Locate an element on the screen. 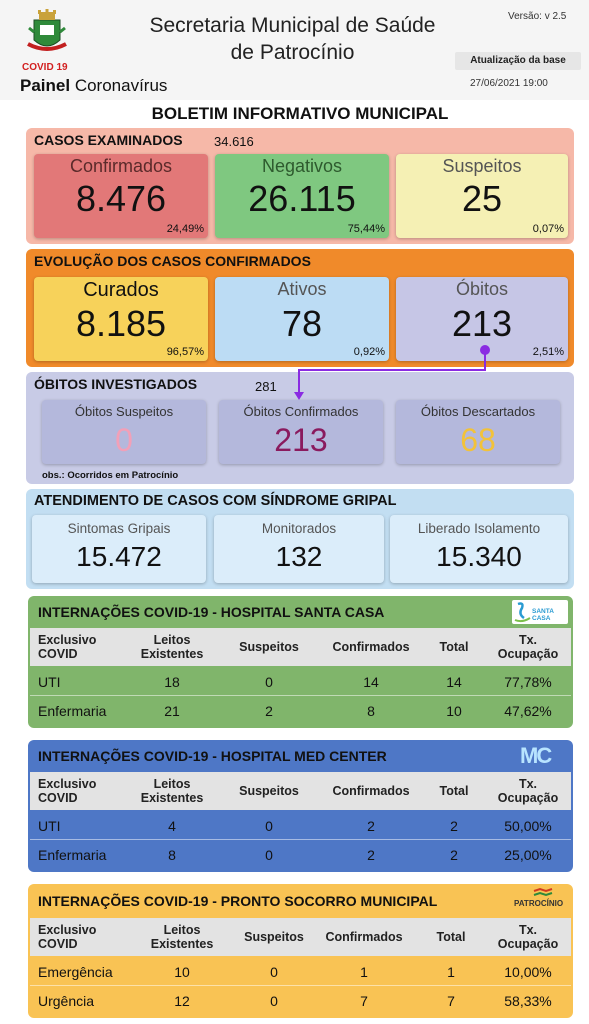  pronto-socorro-logo: PATROCÍNIO is located at coordinates (540, 900).